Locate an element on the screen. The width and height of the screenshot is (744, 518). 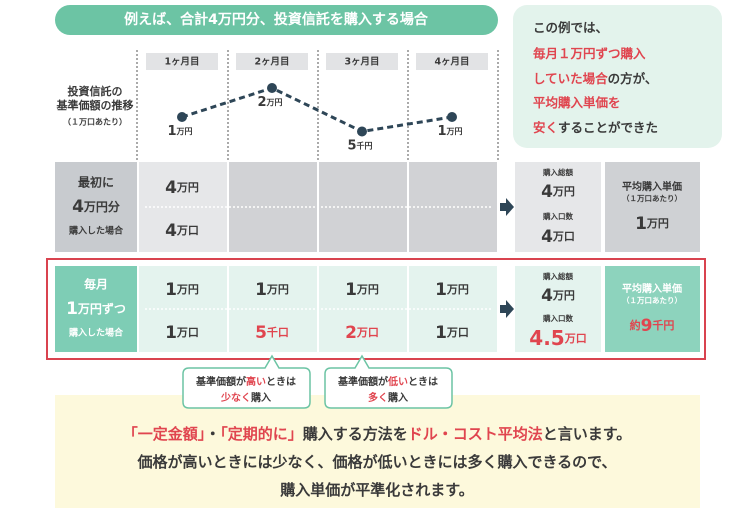
text-line: 価格が高いときには少なく、価格が低いときには多く購入できるので、 is located at coordinates (376, 462).